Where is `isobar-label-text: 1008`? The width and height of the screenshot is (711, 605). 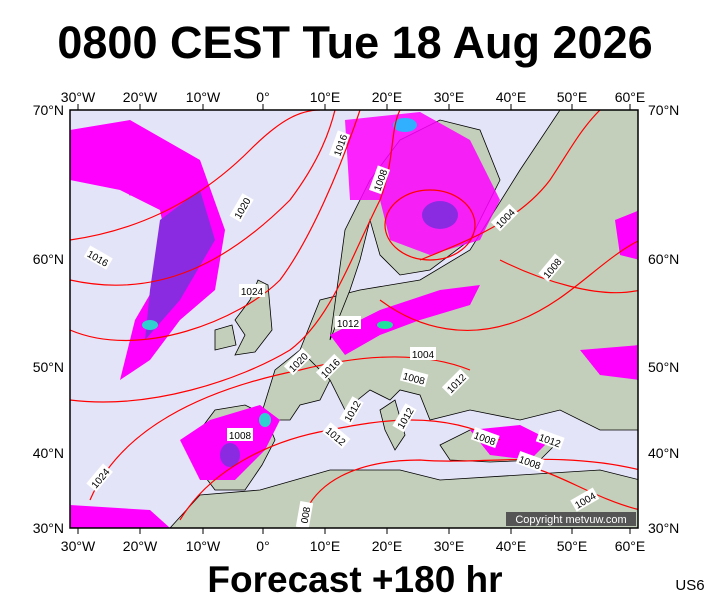
isobar-label-text: 1008 is located at coordinates (240, 436).